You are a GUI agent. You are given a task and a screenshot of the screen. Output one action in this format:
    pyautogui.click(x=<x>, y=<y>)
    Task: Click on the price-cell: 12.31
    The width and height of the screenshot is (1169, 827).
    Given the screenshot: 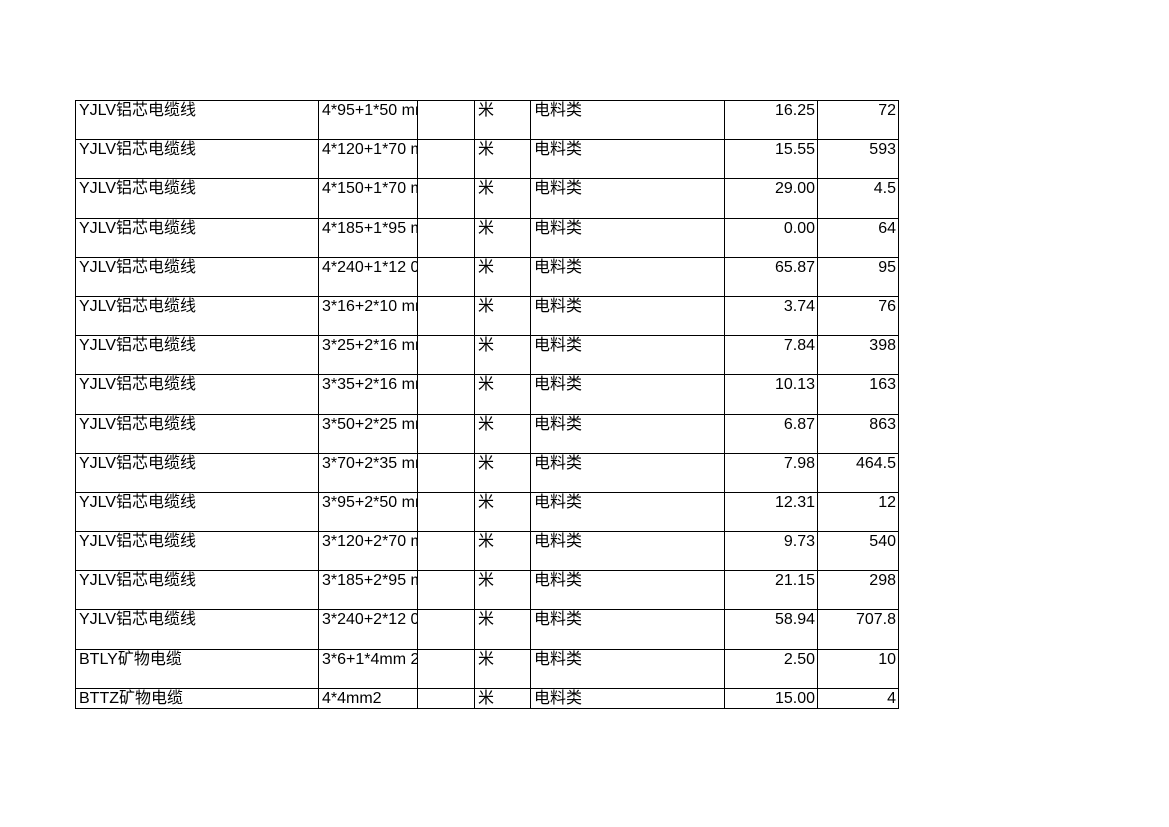 What is the action you would take?
    pyautogui.click(x=771, y=512)
    